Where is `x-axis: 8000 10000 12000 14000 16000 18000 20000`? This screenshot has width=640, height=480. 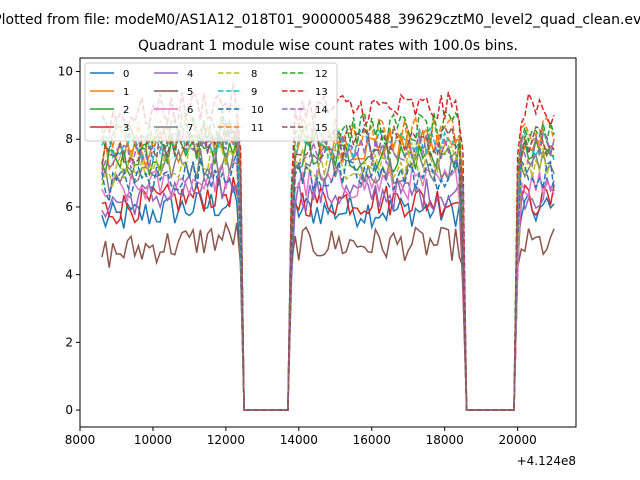
x-axis: 8000 10000 12000 14000 16000 18000 20000 is located at coordinates (301, 437).